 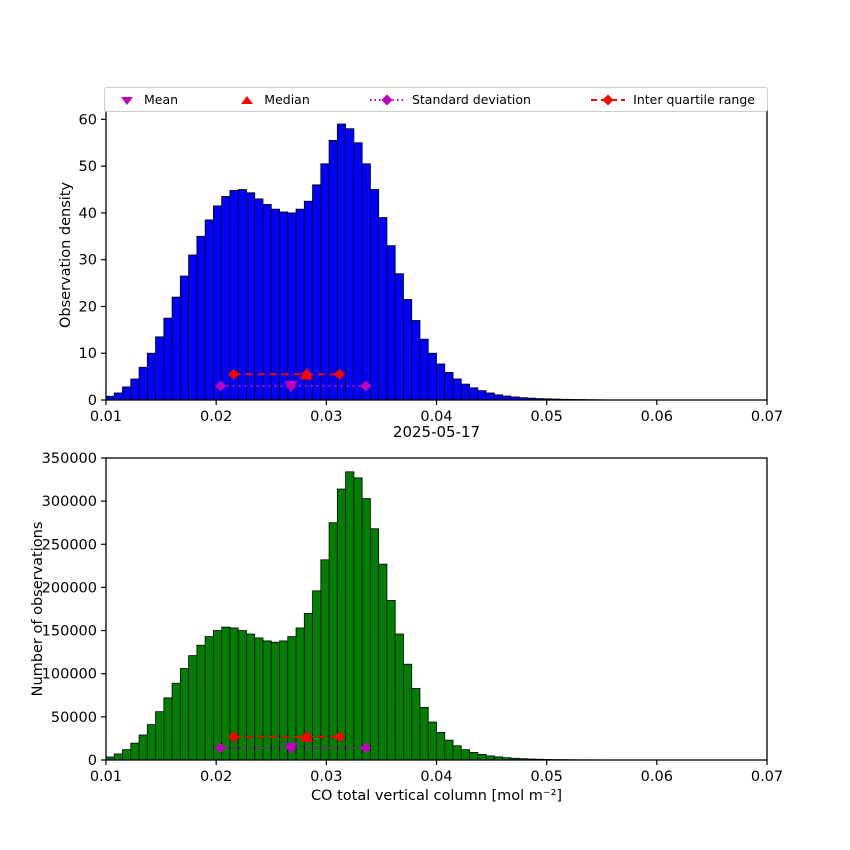 I want to click on median-triangle-up-icon, so click(x=247, y=99).